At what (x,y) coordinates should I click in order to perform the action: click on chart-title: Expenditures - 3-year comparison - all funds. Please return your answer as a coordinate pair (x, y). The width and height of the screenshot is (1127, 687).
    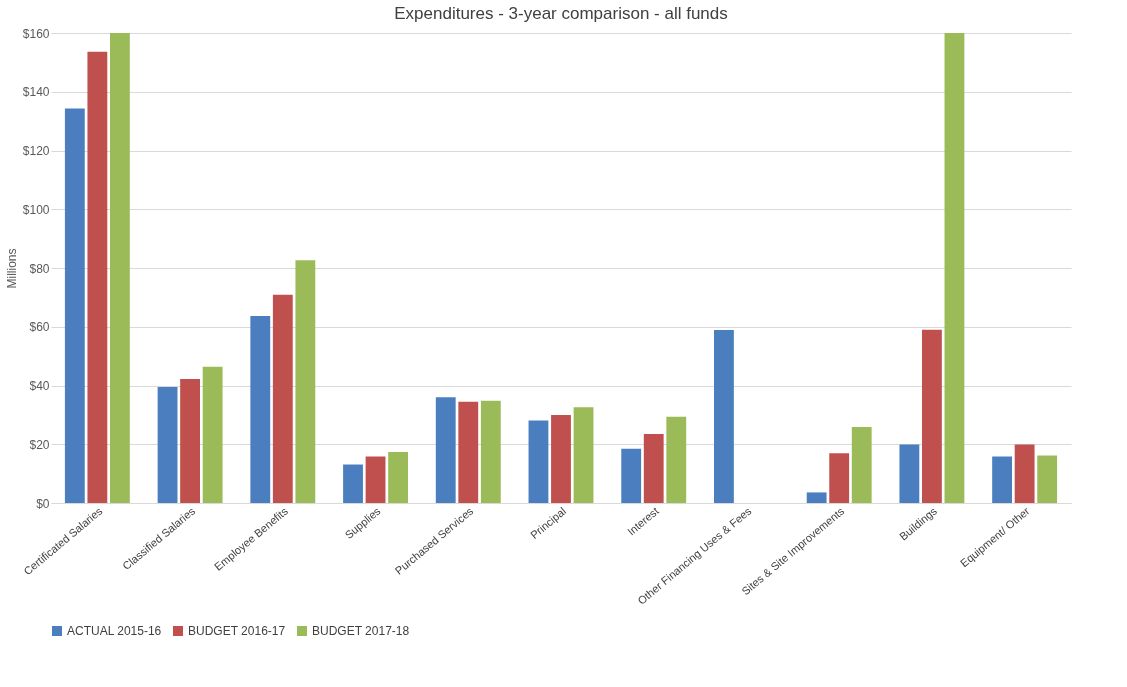
    Looking at the image, I should click on (561, 13).